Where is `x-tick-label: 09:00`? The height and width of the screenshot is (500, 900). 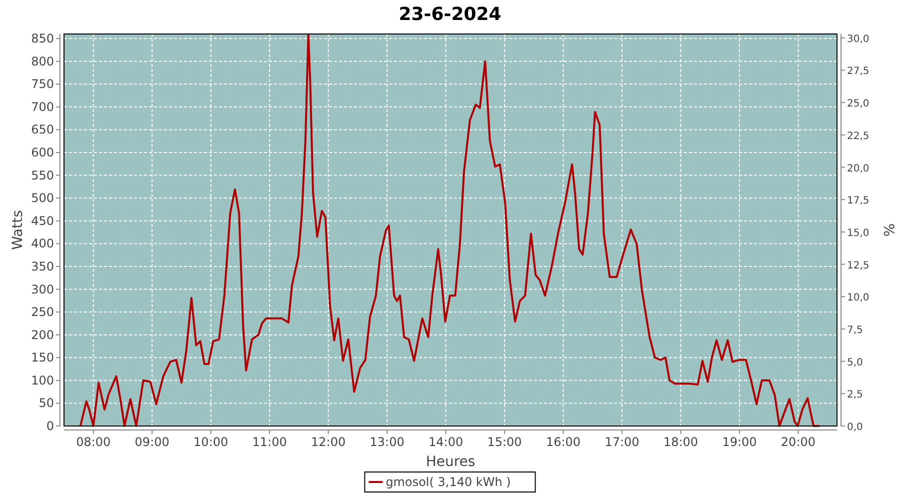 x-tick-label: 09:00 is located at coordinates (152, 442).